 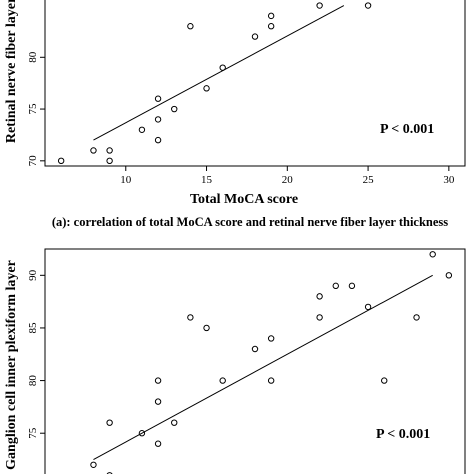 I want to click on panel-a-x-tick-label-1: 15, so click(x=207, y=180).